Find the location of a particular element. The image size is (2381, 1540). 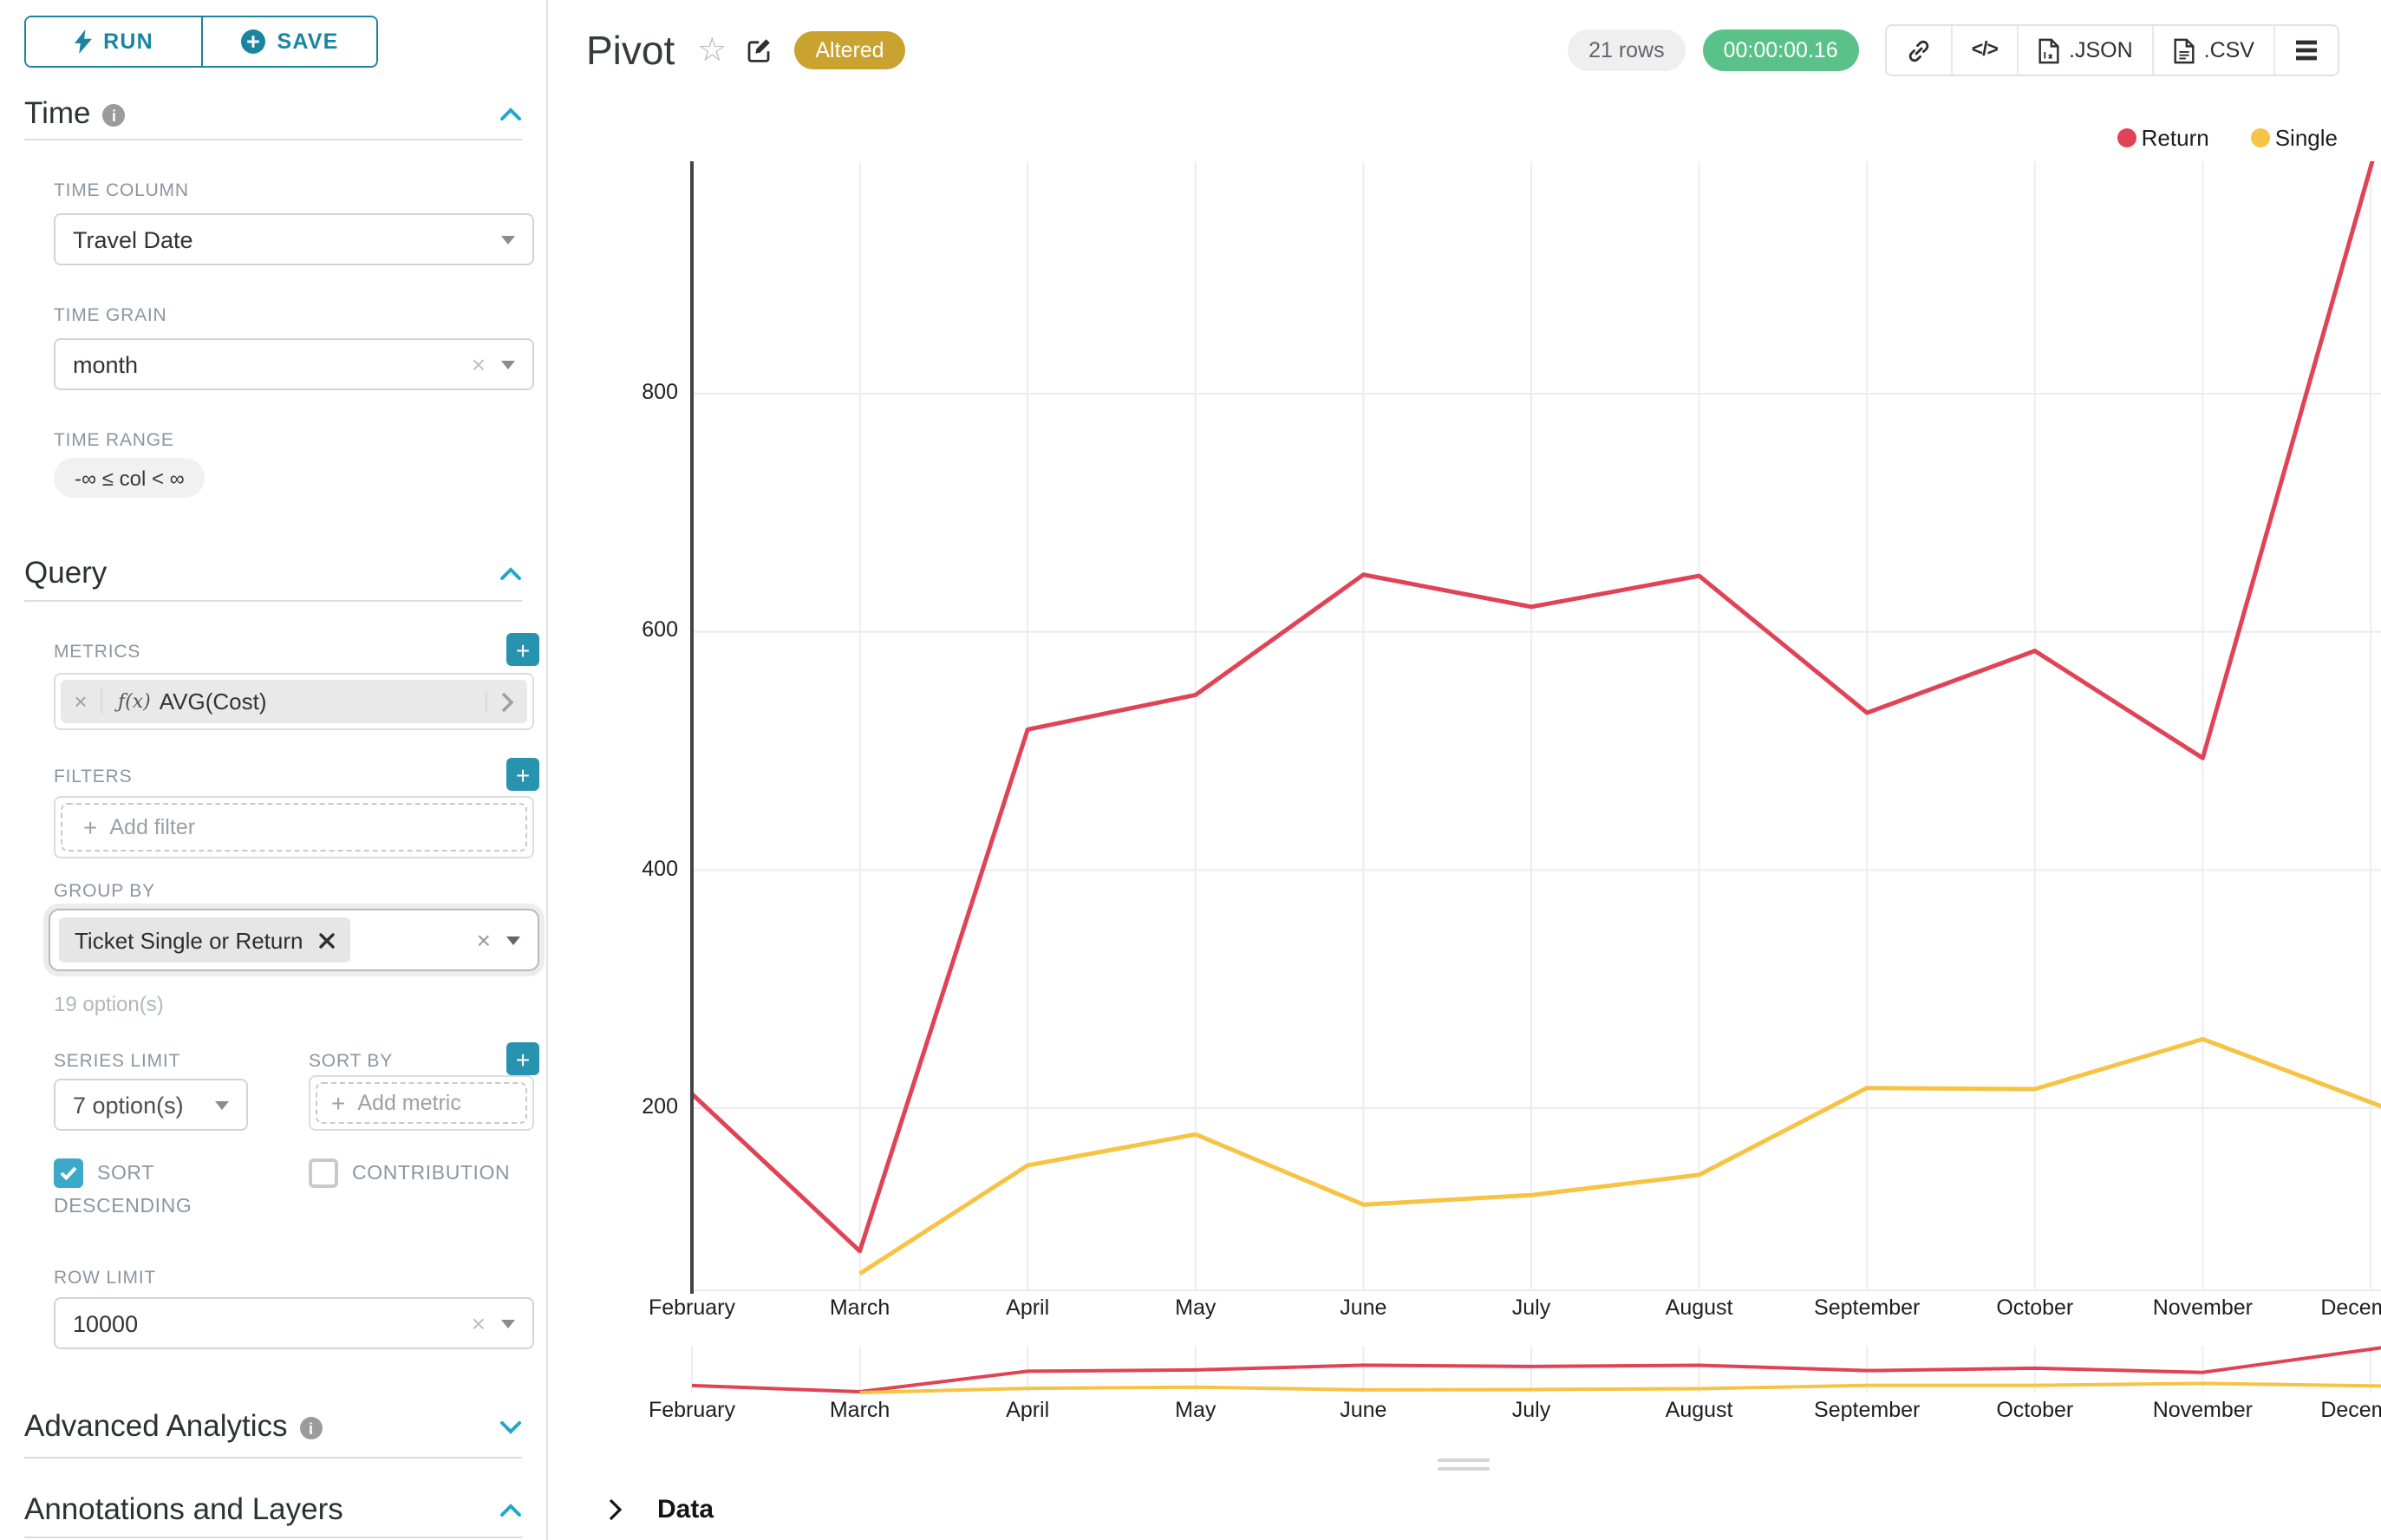

run-save-button-group: RUN SAVE is located at coordinates (201, 42).